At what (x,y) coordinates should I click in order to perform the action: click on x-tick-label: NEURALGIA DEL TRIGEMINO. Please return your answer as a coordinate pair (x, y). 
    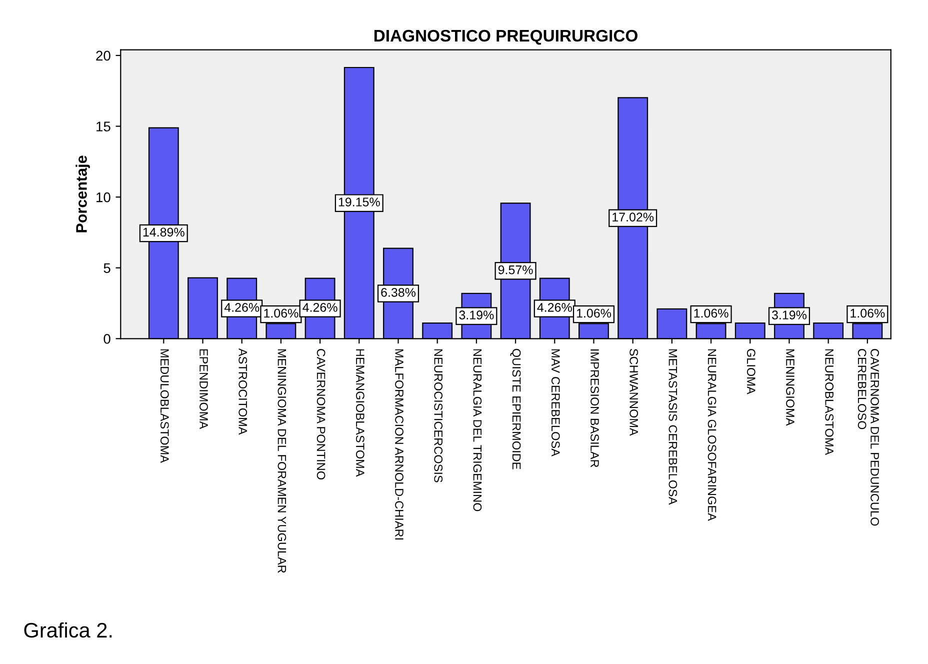
    Looking at the image, I should click on (477, 430).